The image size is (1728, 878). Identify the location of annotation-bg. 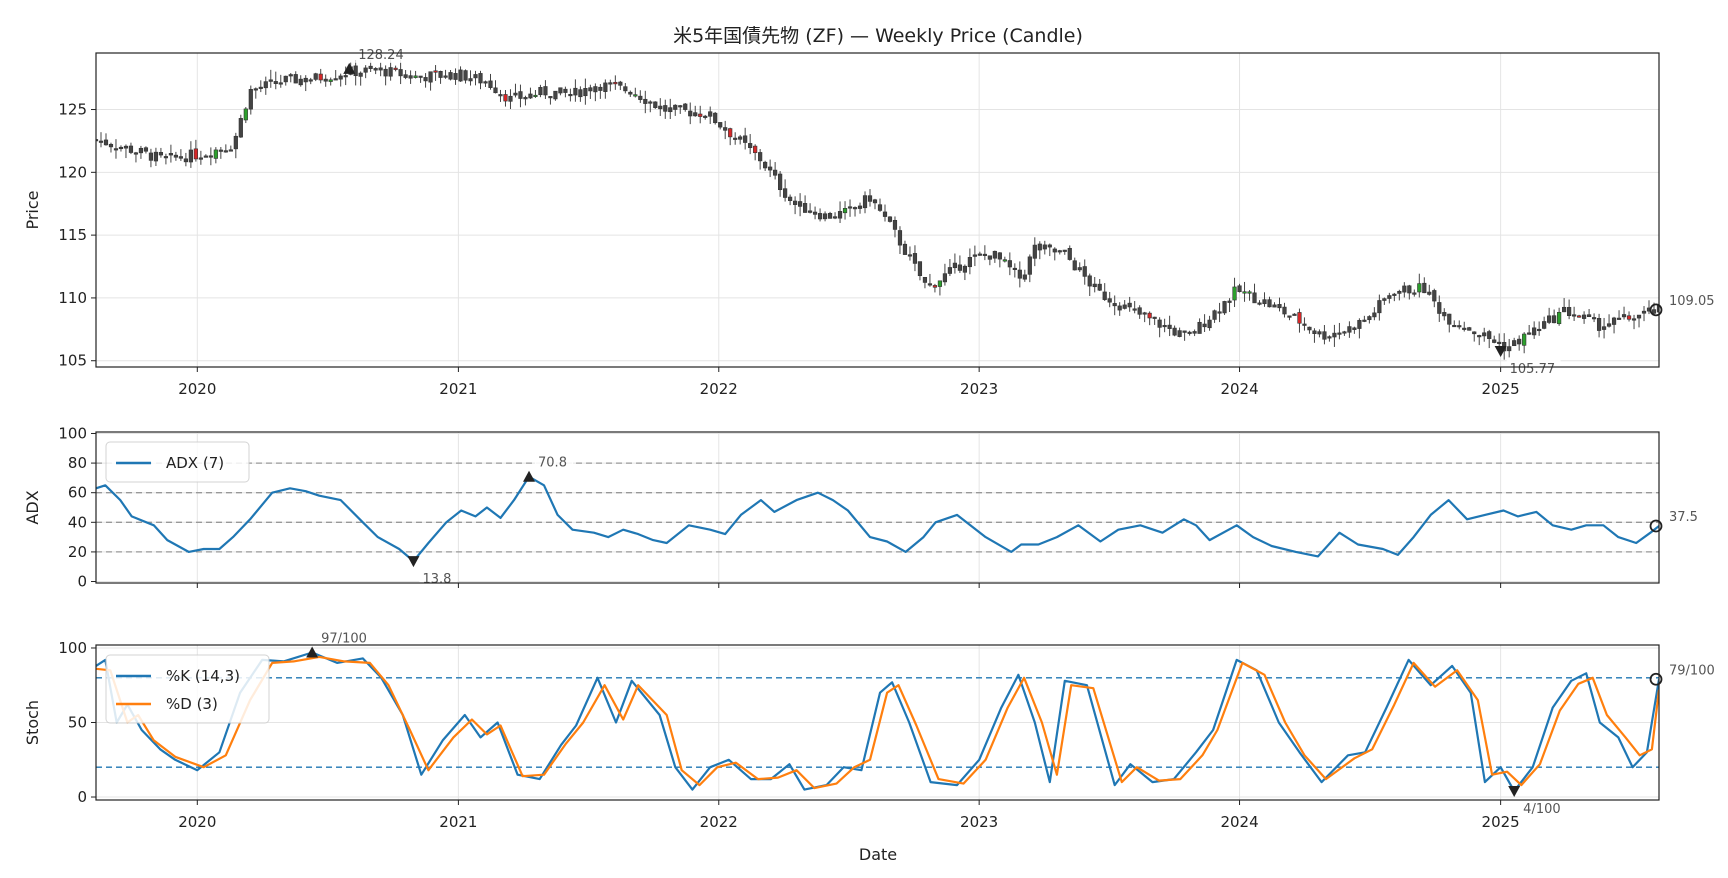
(554, 462).